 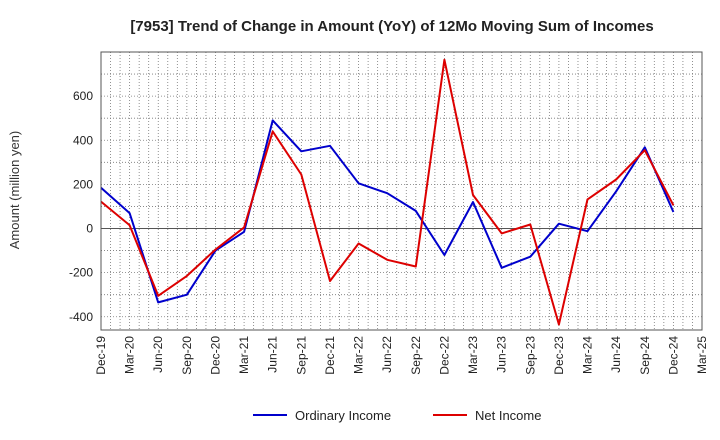 What do you see at coordinates (83, 184) in the screenshot?
I see `y-tick-label: 200` at bounding box center [83, 184].